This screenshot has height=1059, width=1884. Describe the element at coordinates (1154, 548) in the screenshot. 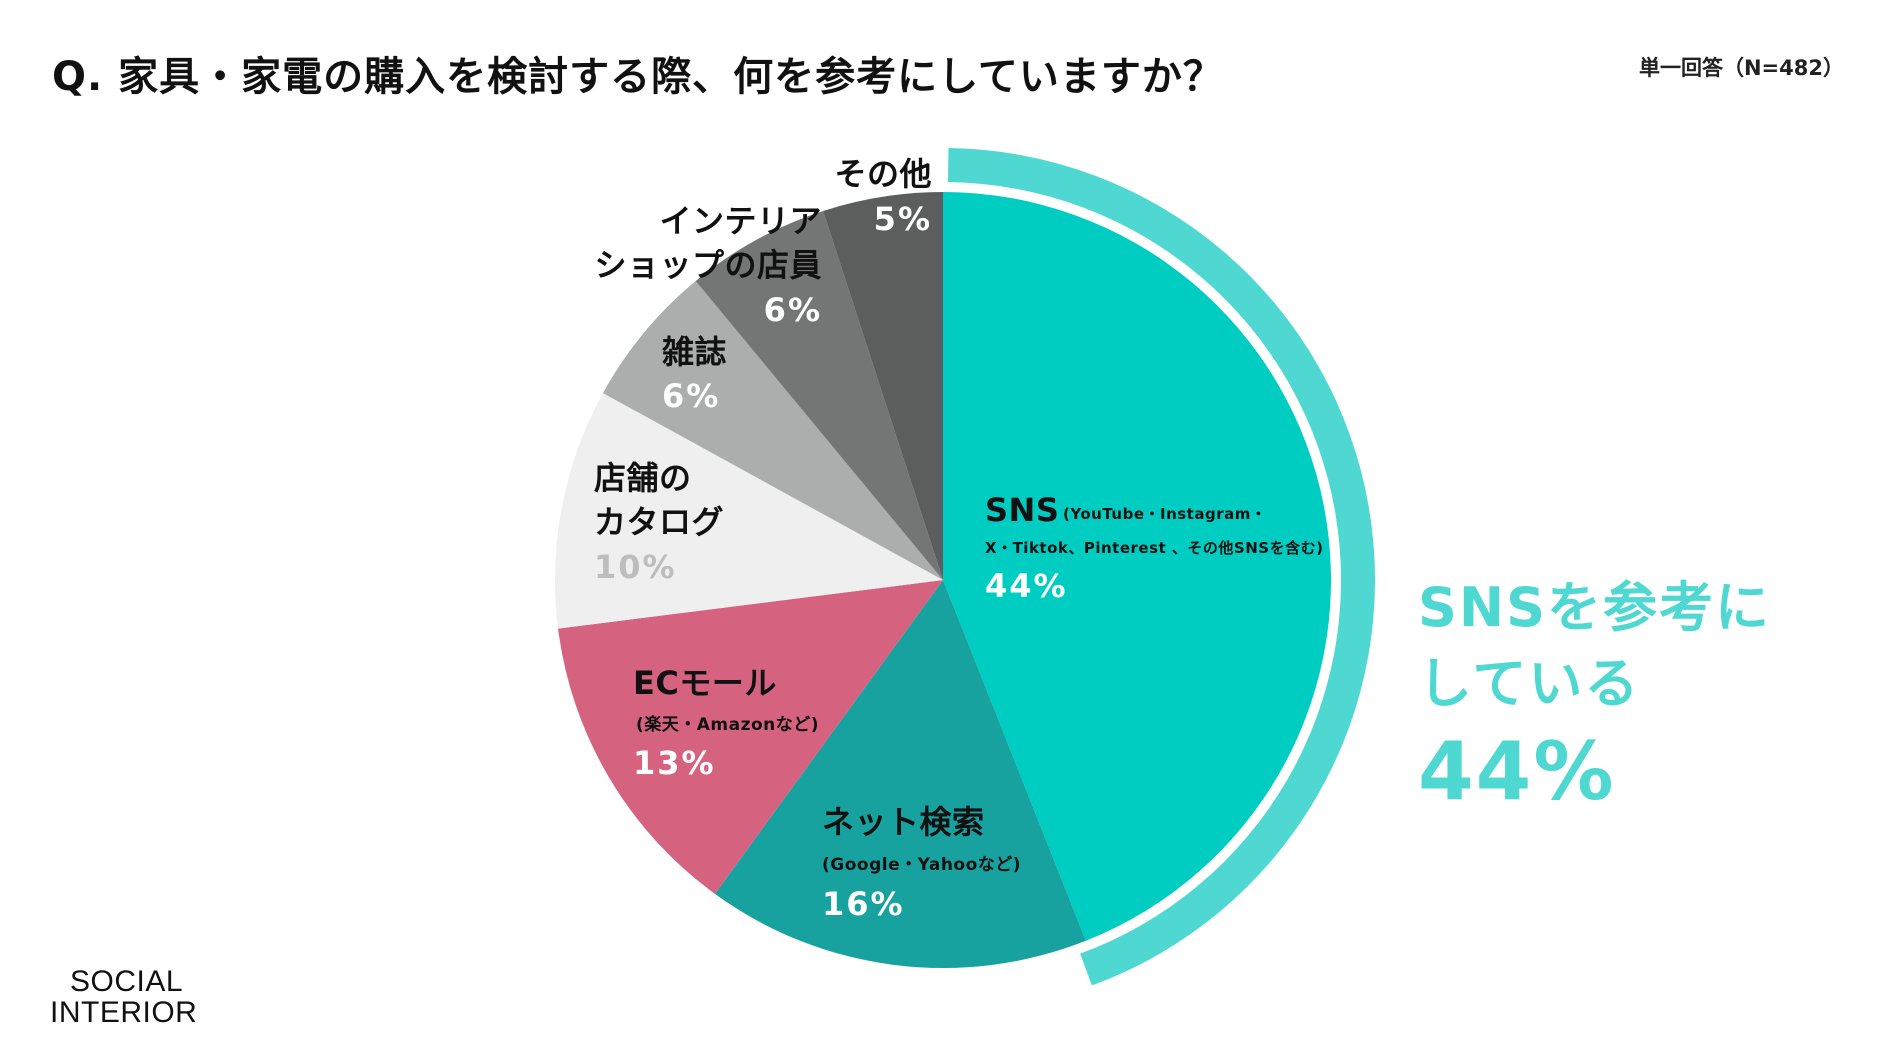

I see `slice-1-sublabel-2: X・Tiktok、Pinterest 、その他SNSを含む)` at that location.